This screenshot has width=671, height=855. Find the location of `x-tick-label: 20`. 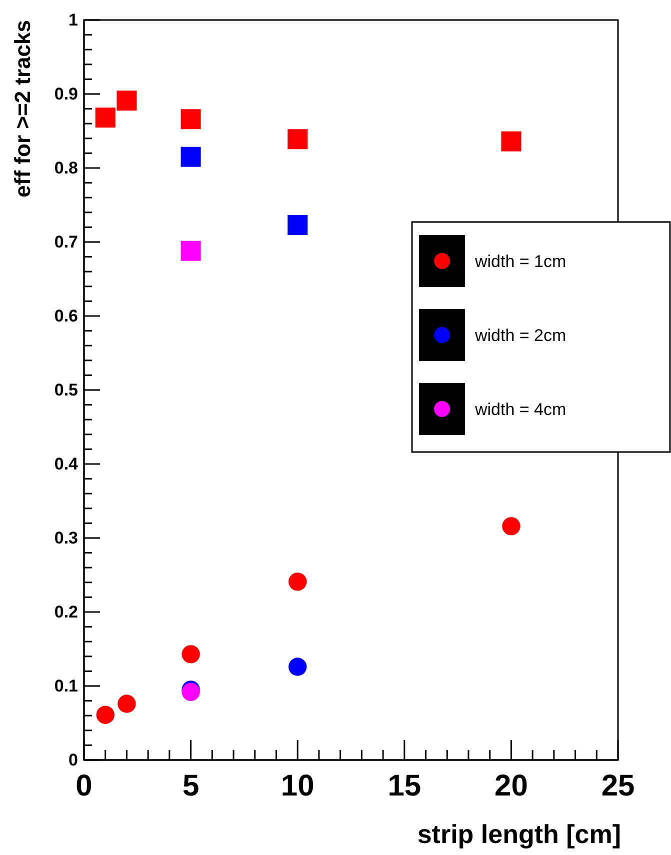

x-tick-label: 20 is located at coordinates (511, 785).